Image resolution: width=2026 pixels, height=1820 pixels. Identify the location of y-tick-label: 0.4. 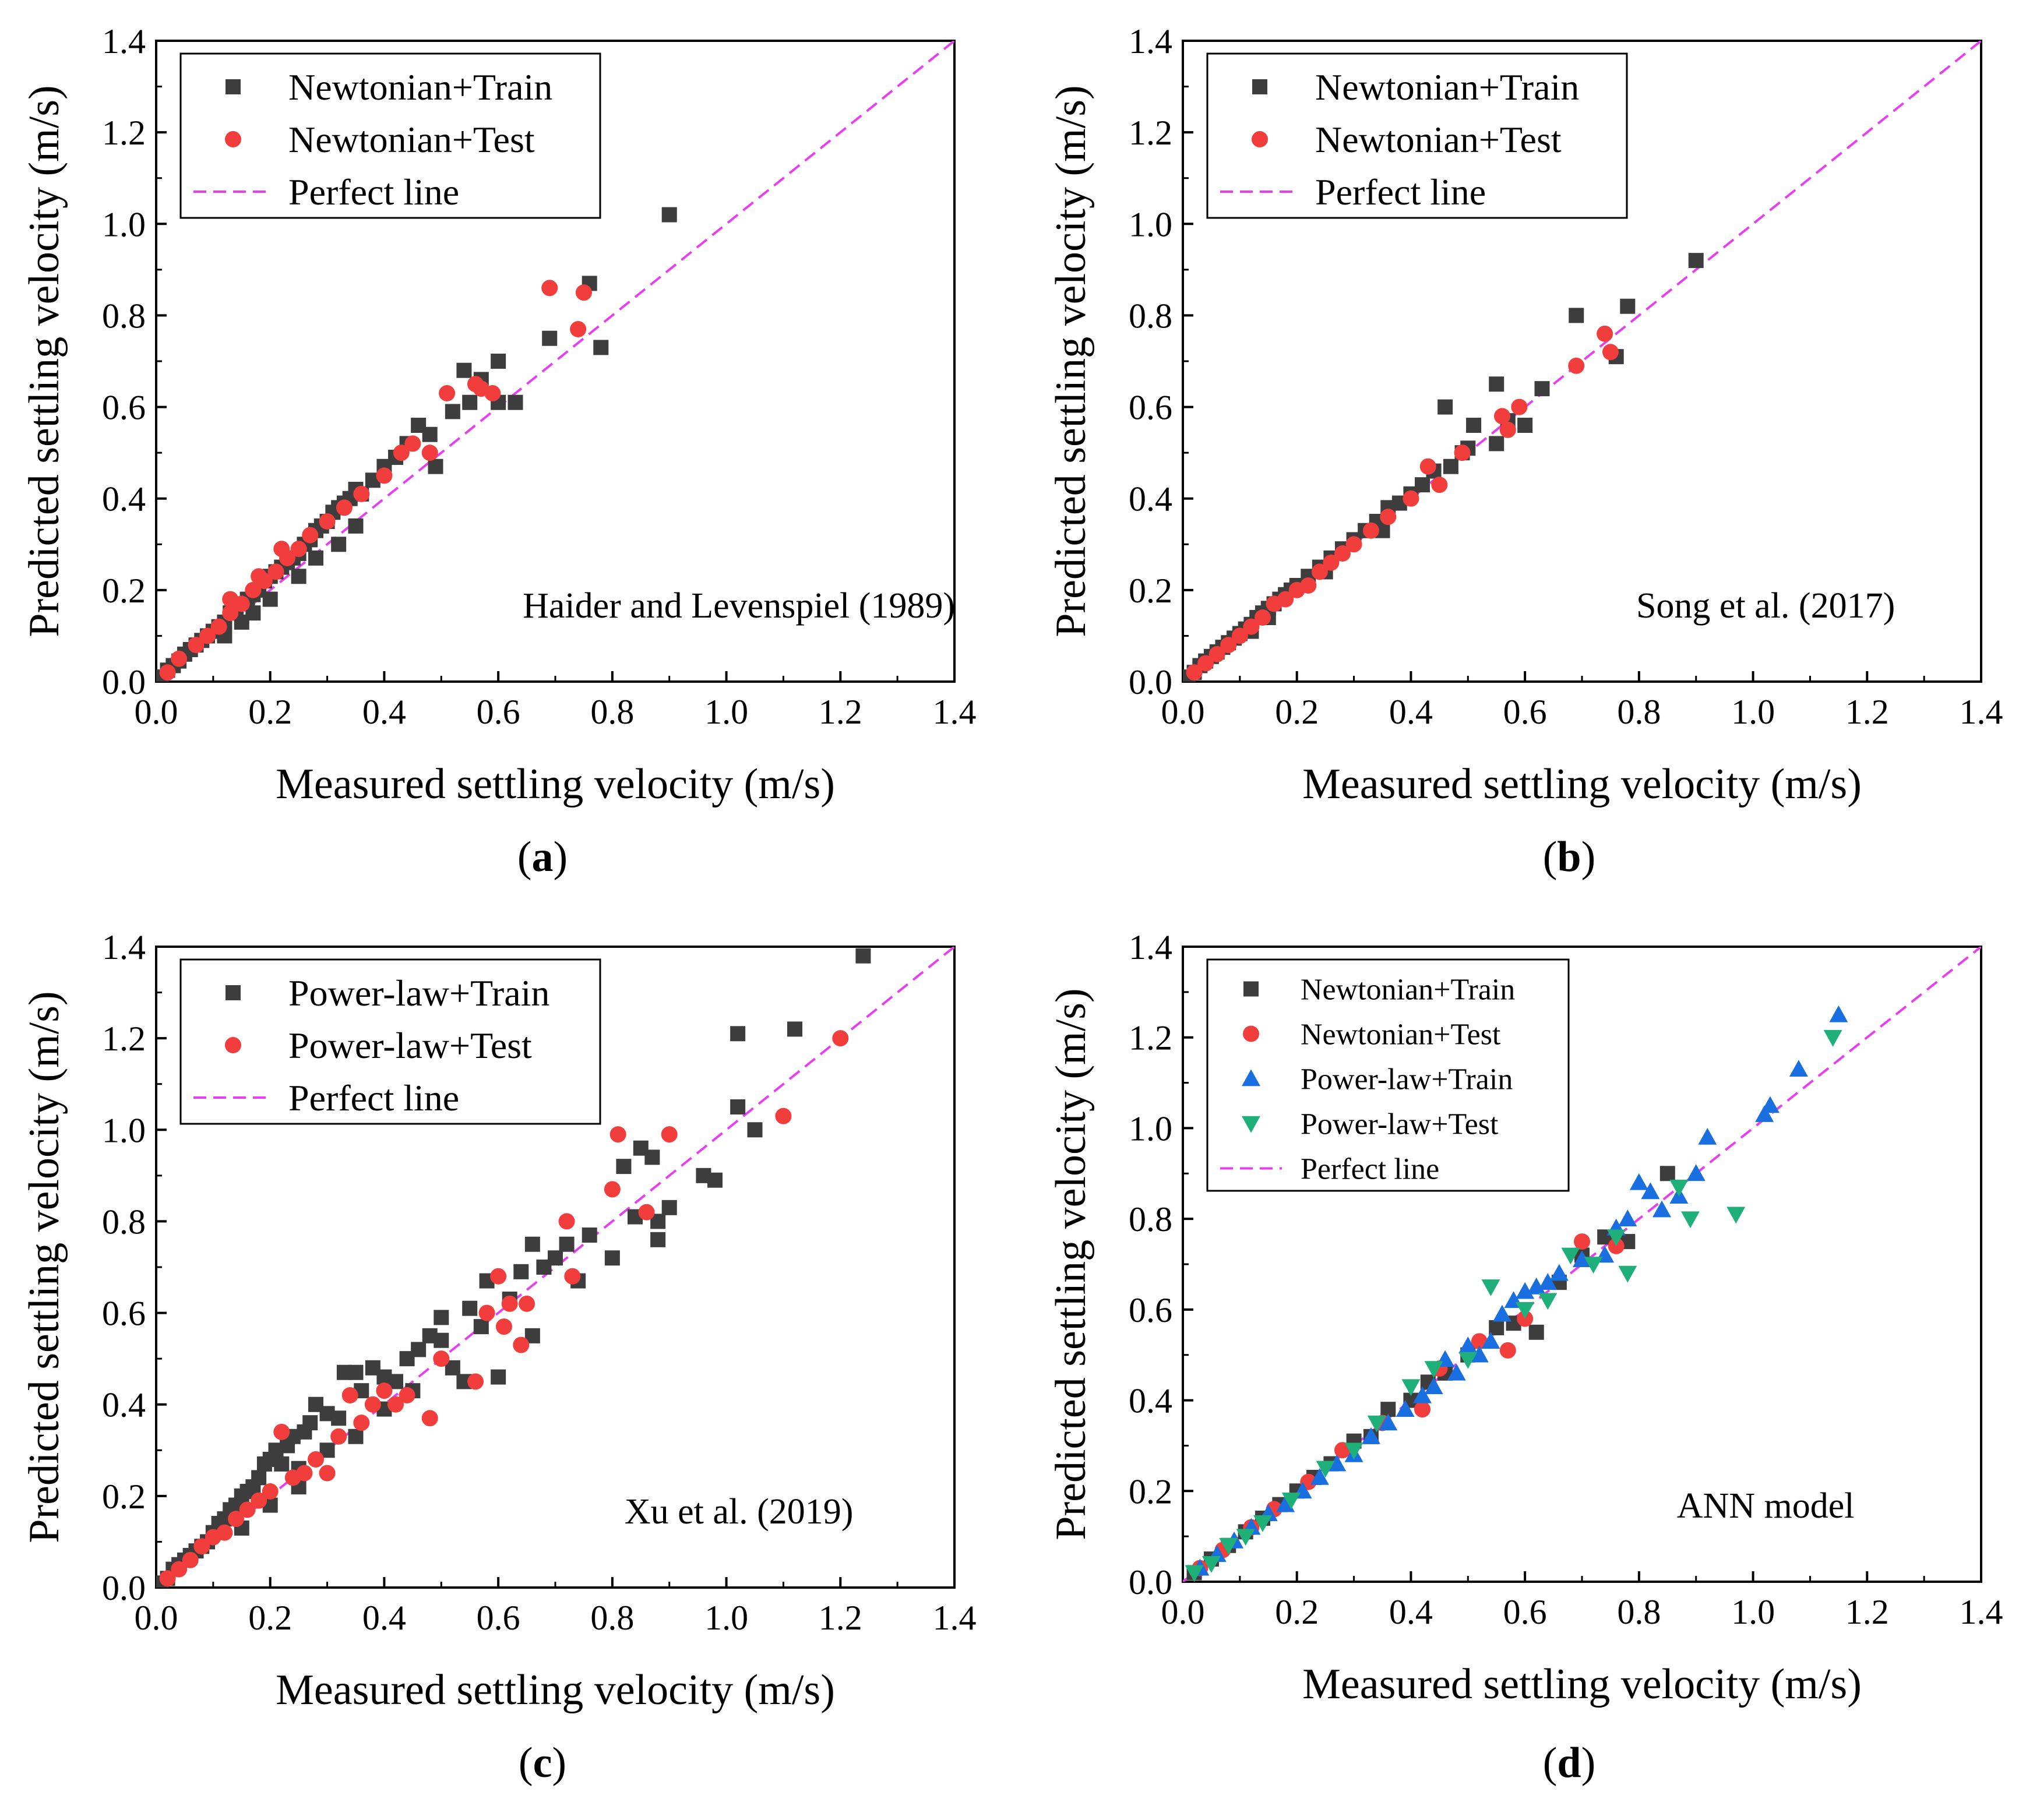
(124, 499).